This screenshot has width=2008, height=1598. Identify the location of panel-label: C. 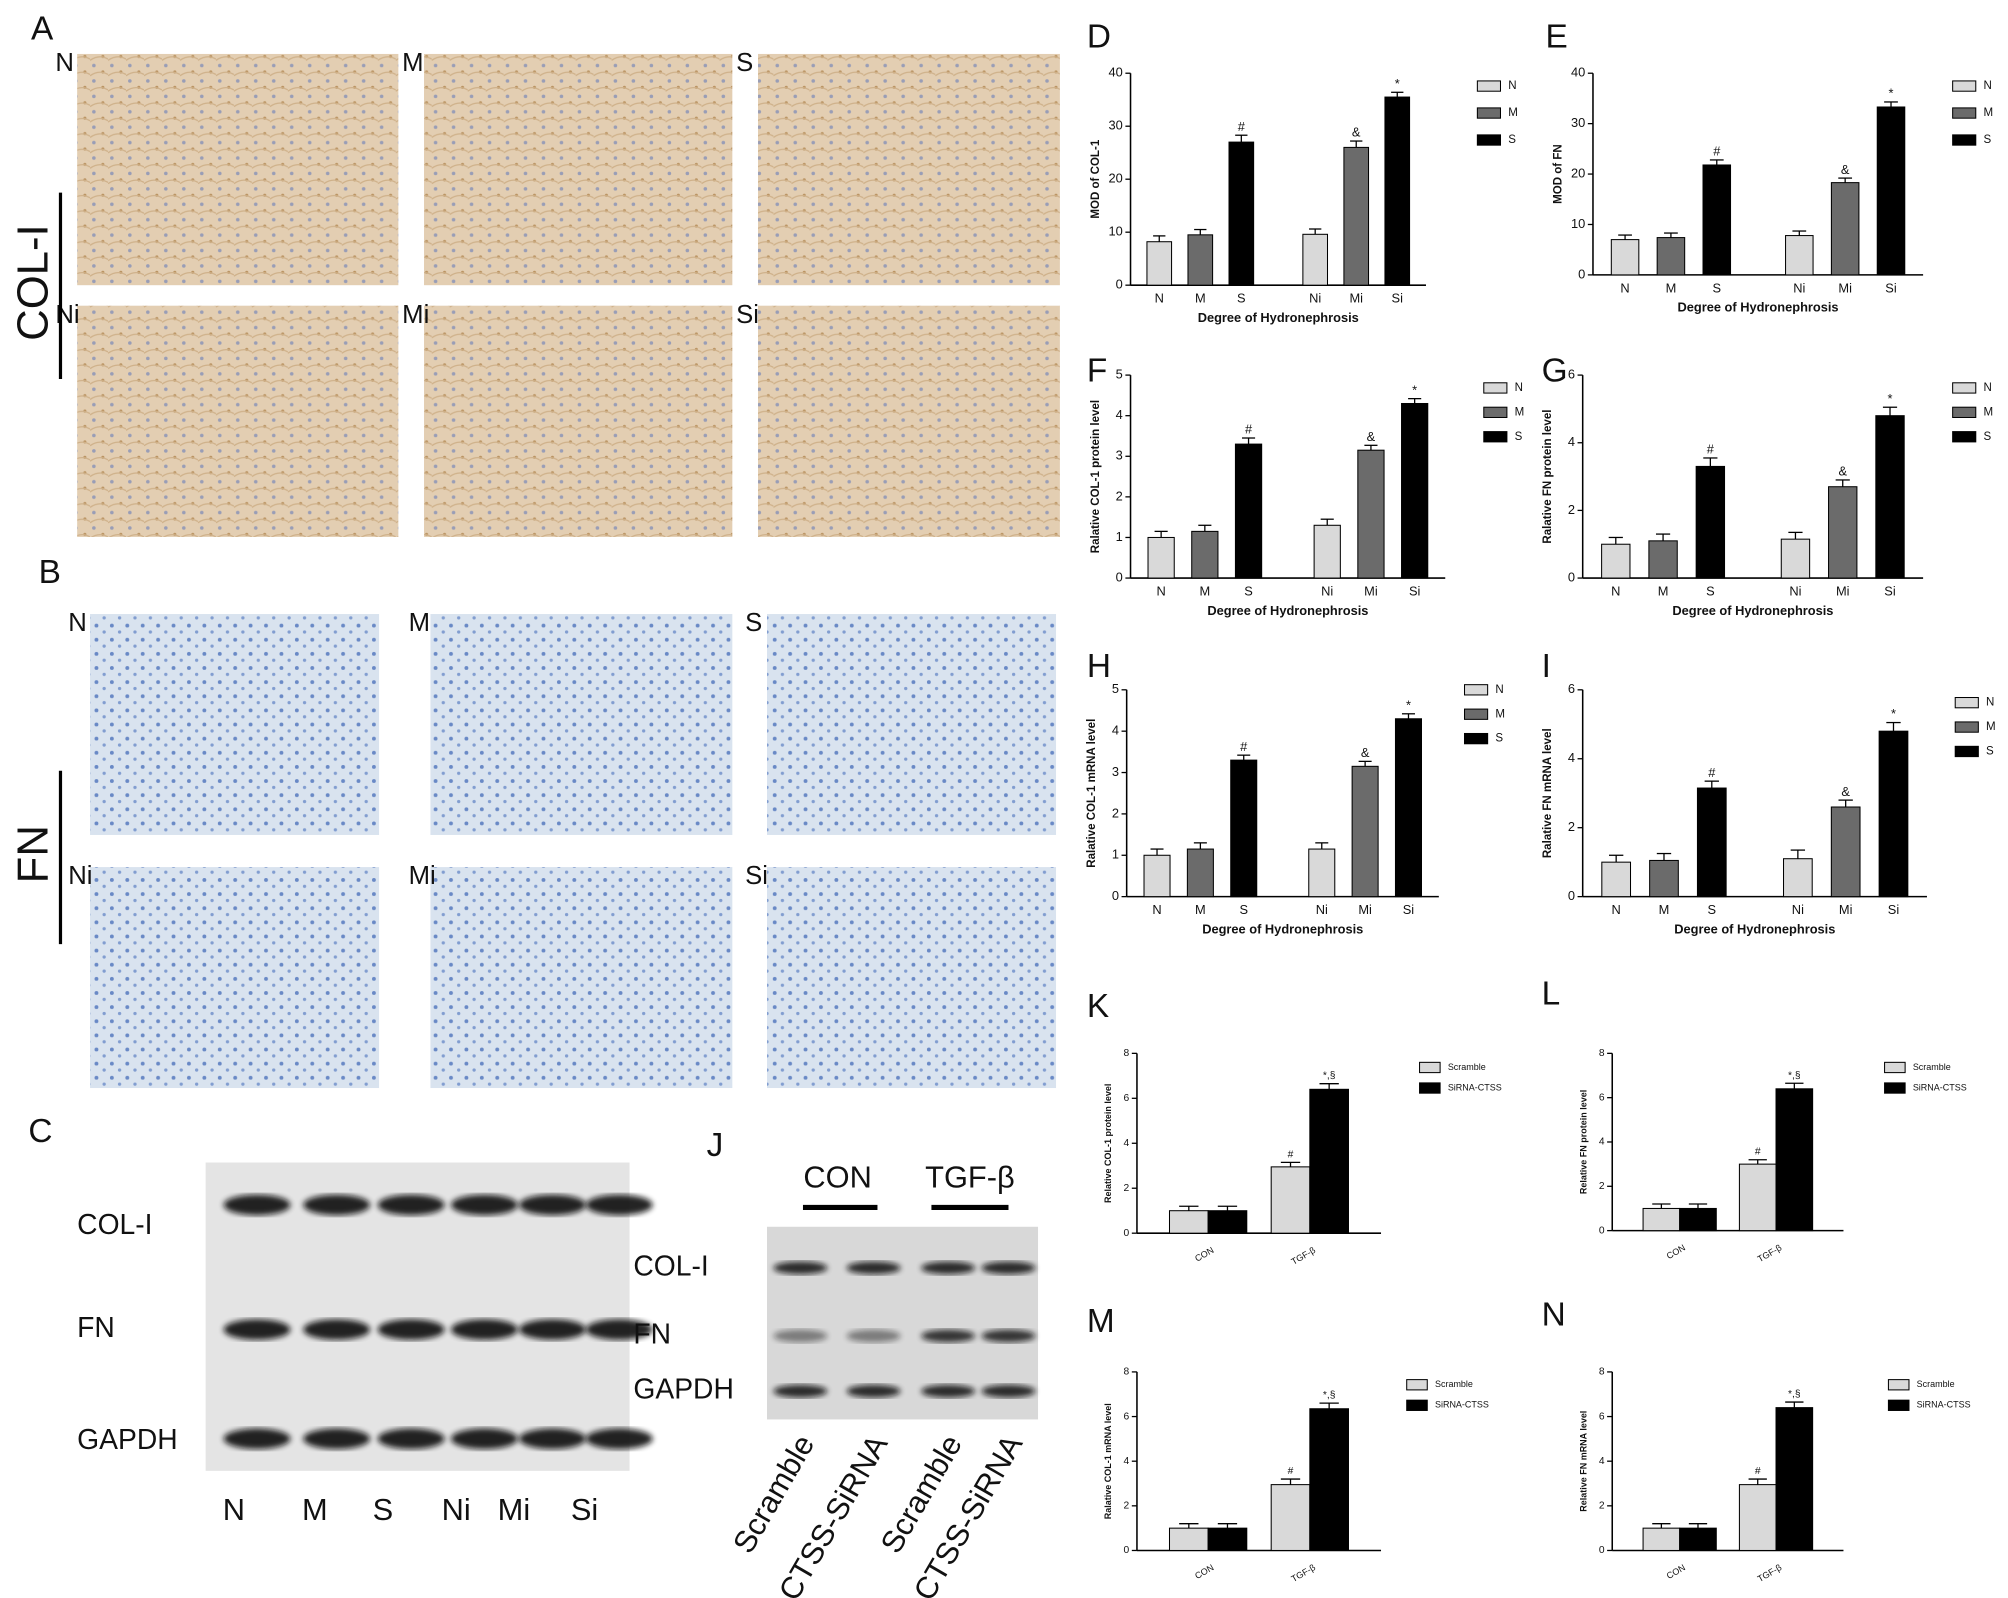
(40, 1131).